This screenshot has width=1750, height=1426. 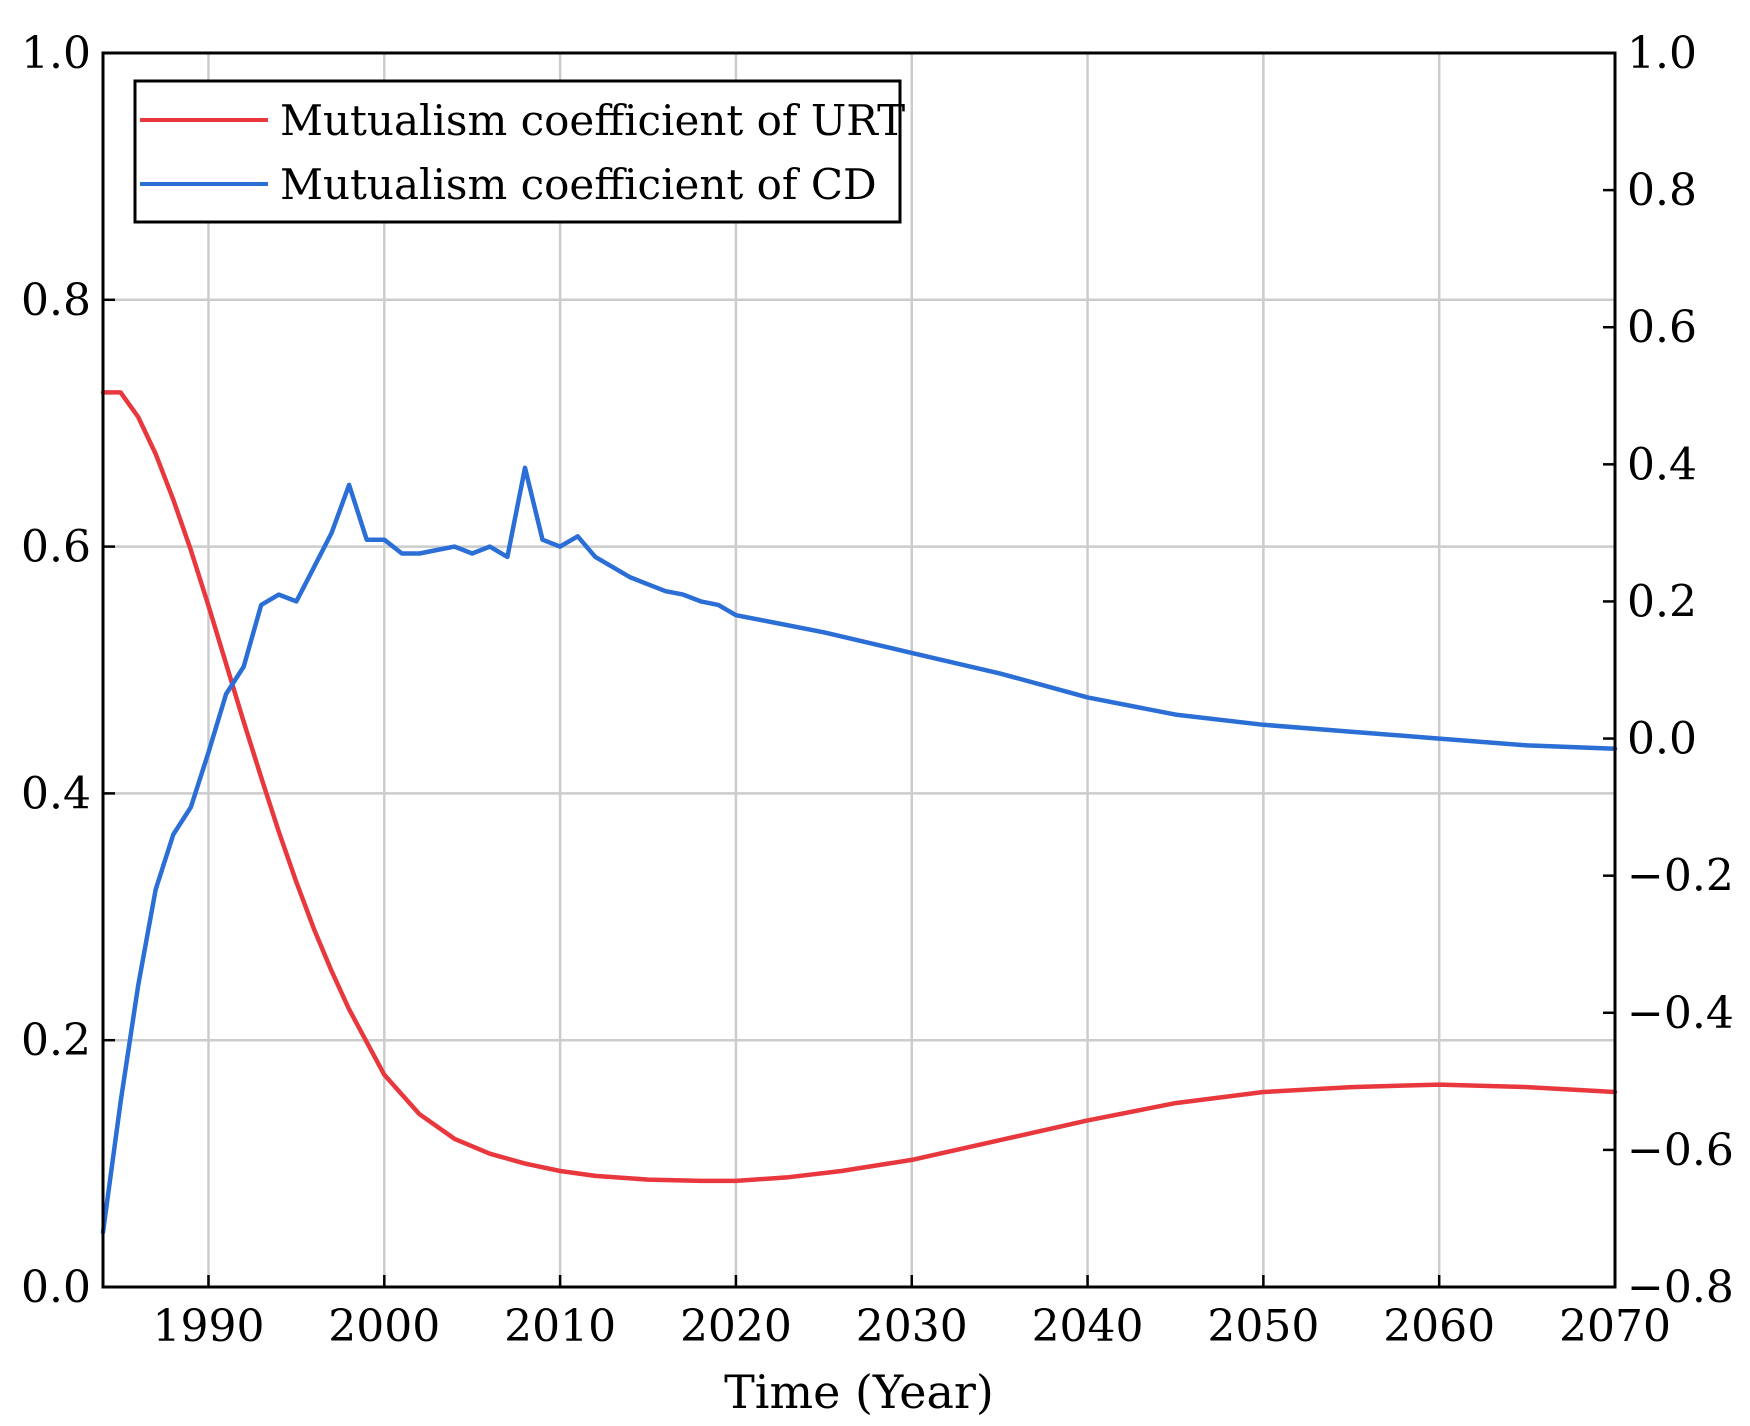 I want to click on x-tick-label: 1990, so click(x=208, y=1326).